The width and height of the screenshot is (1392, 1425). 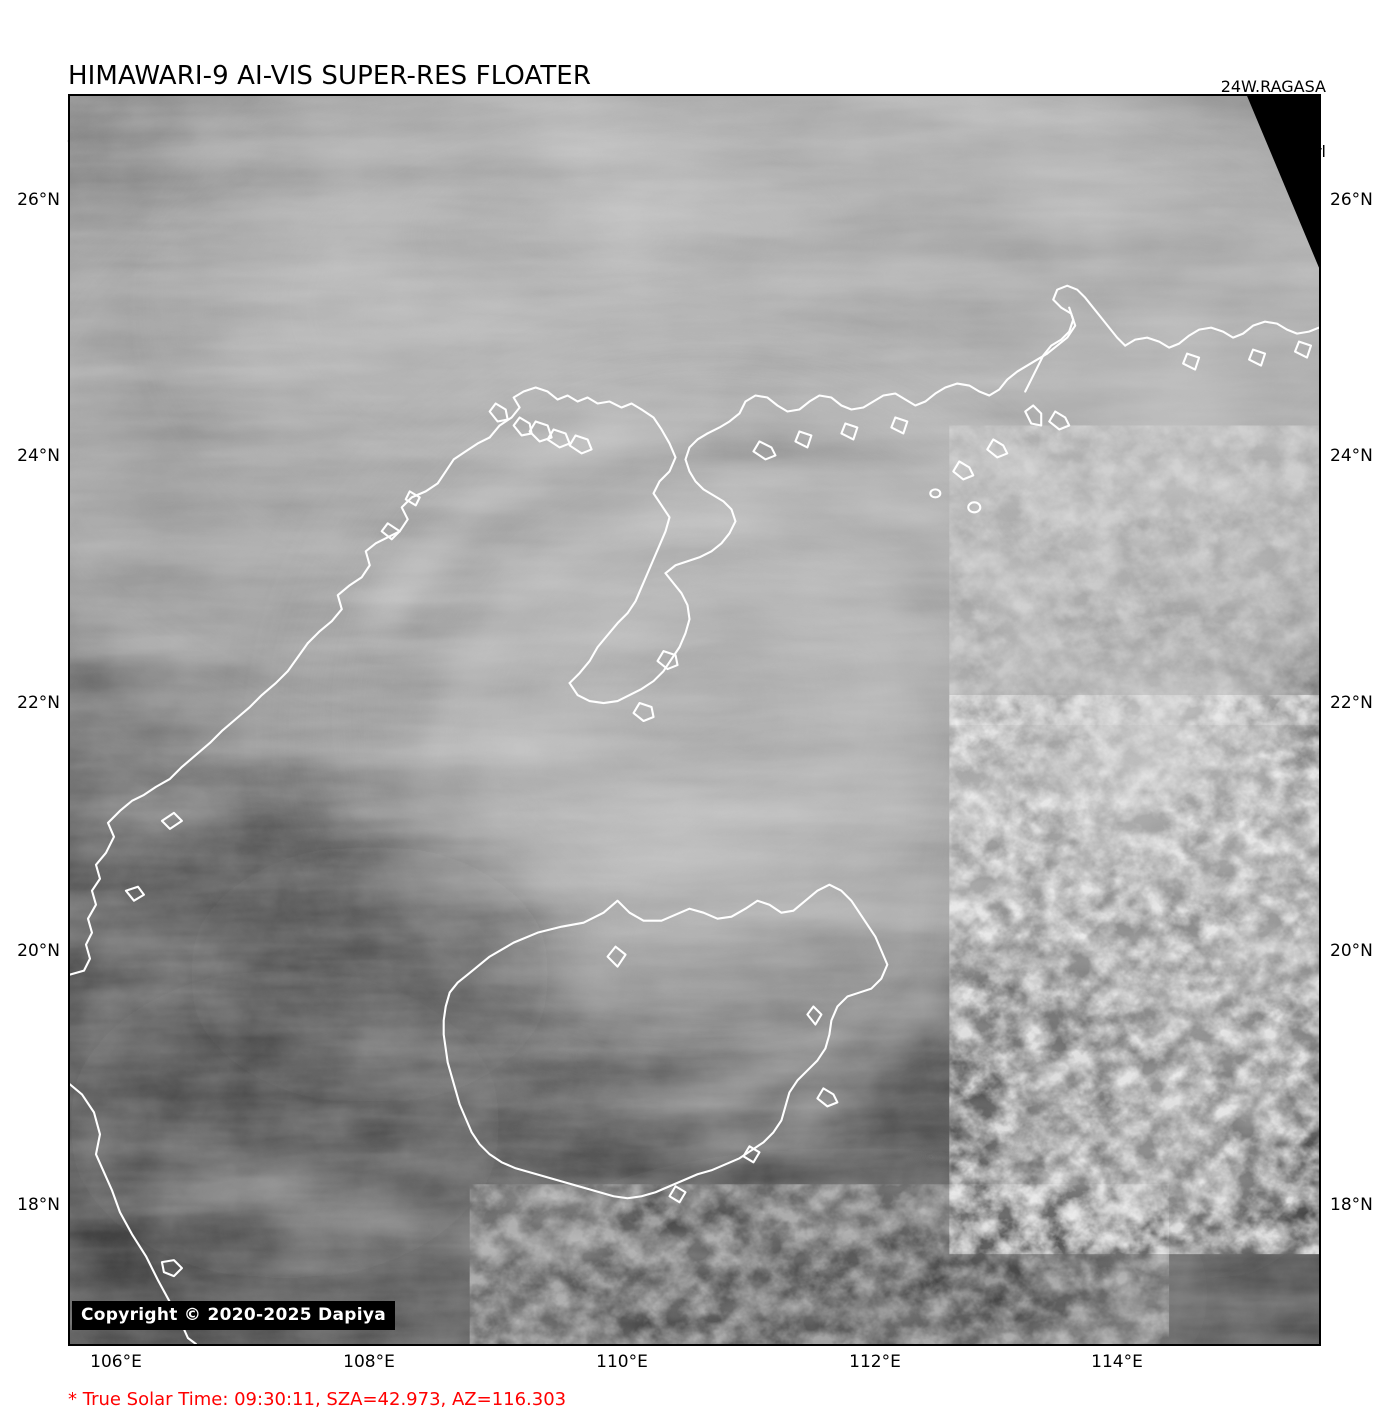 What do you see at coordinates (38, 1205) in the screenshot?
I see `lat-tick-label-18n-left: 18°N` at bounding box center [38, 1205].